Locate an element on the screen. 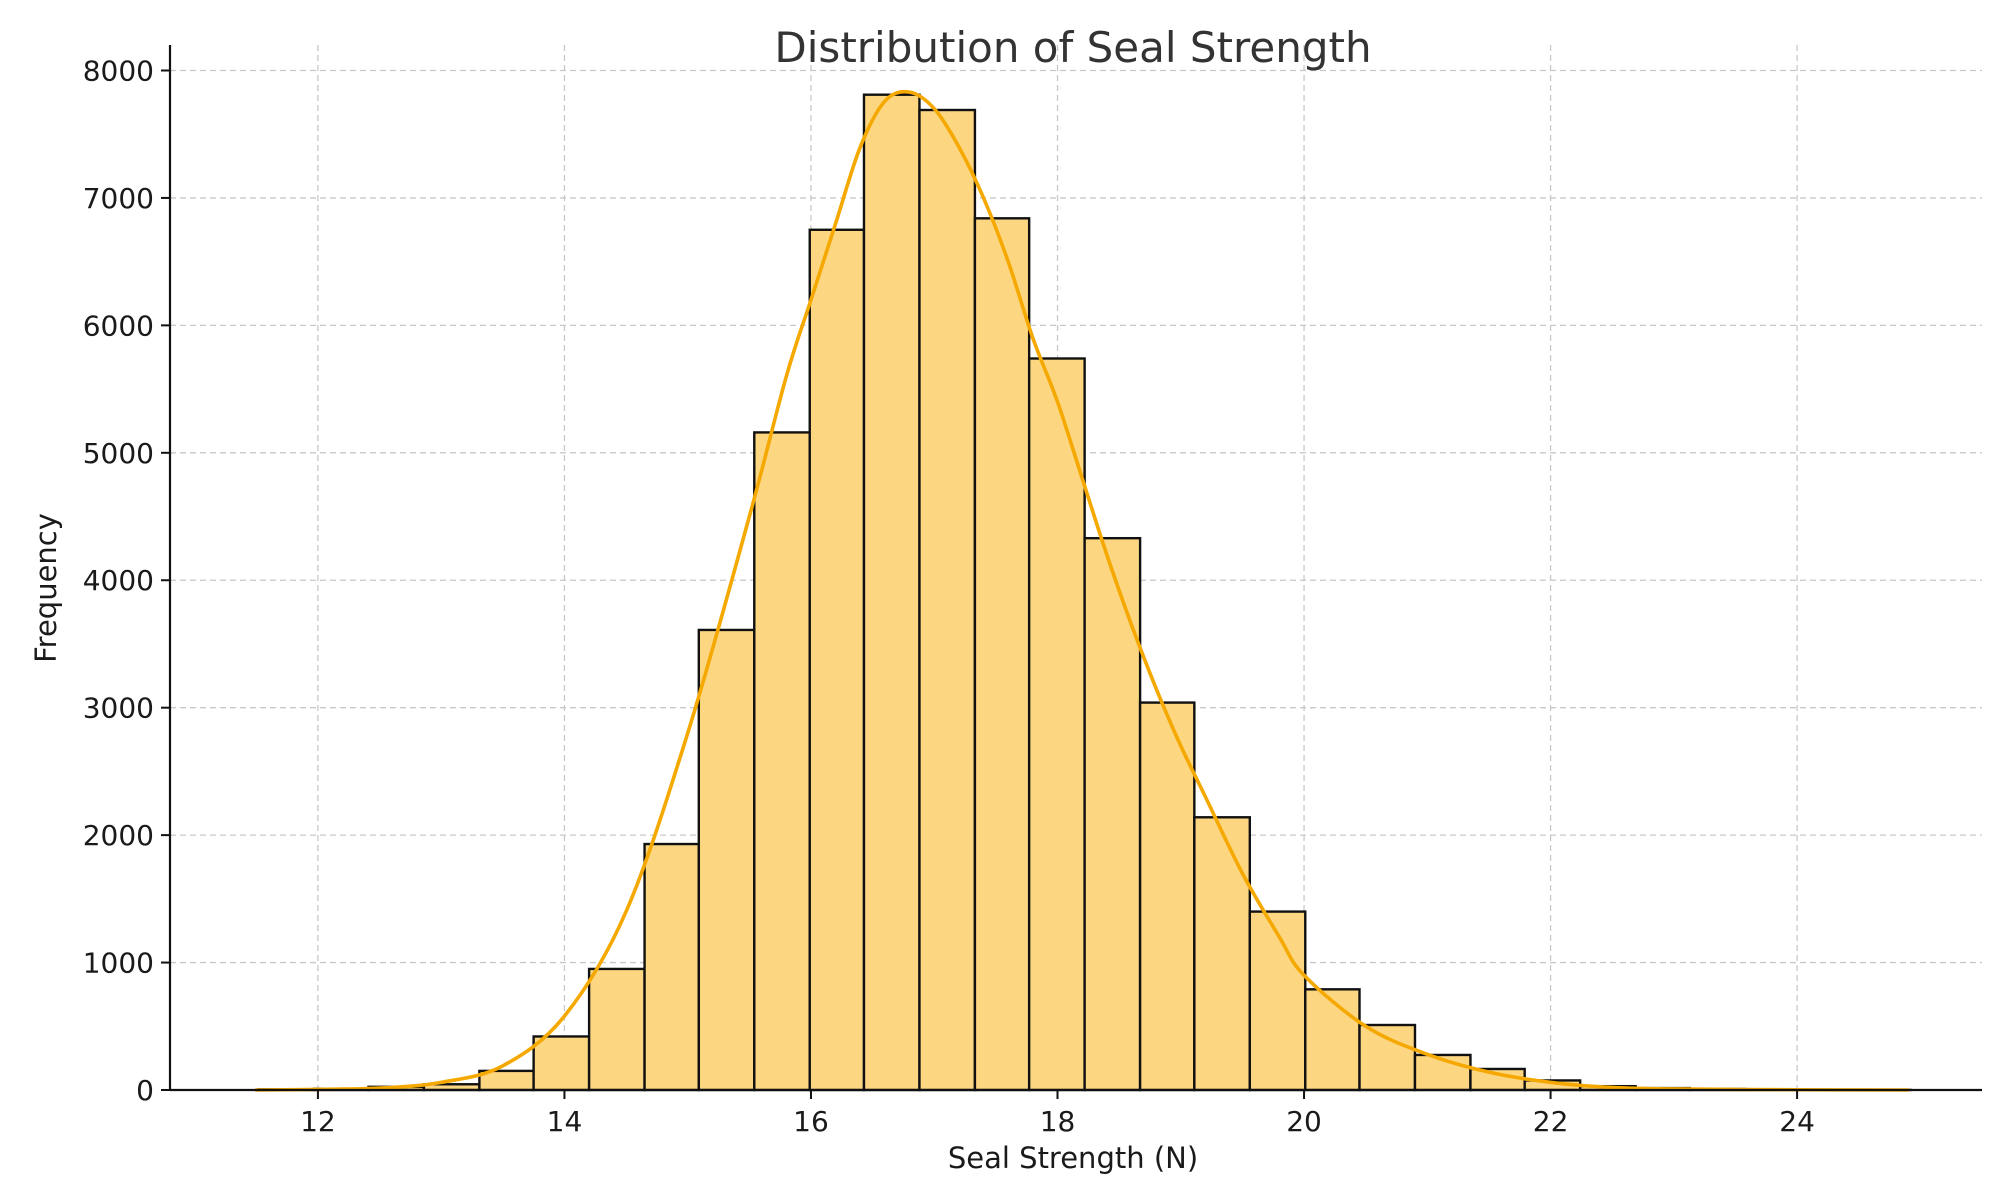 The width and height of the screenshot is (2000, 1200). x-tick-label: 22 is located at coordinates (1551, 1121).